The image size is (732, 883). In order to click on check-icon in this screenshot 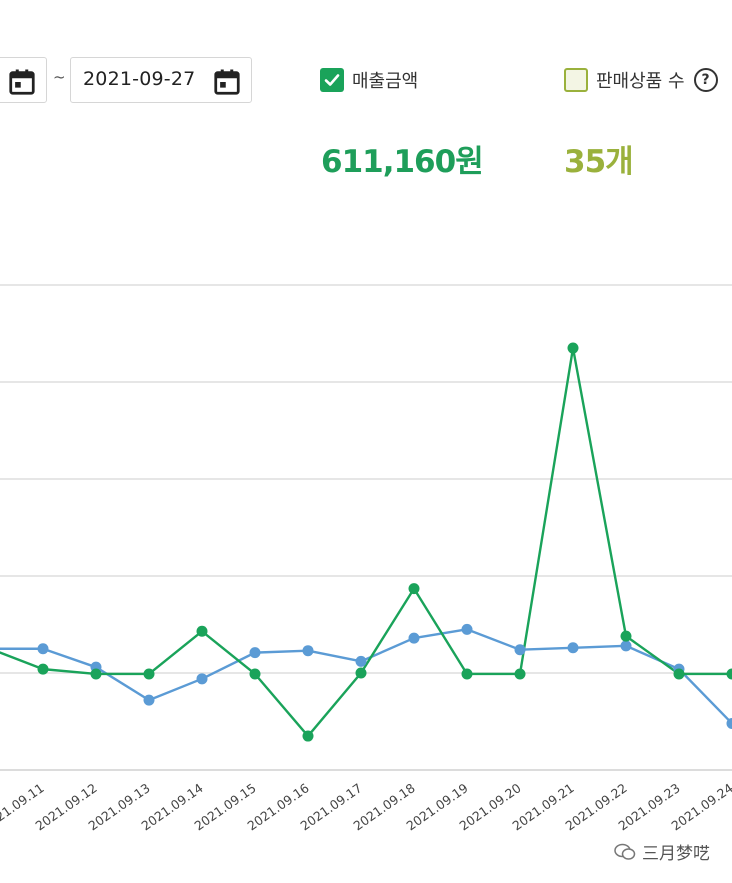, I will do `click(332, 80)`.